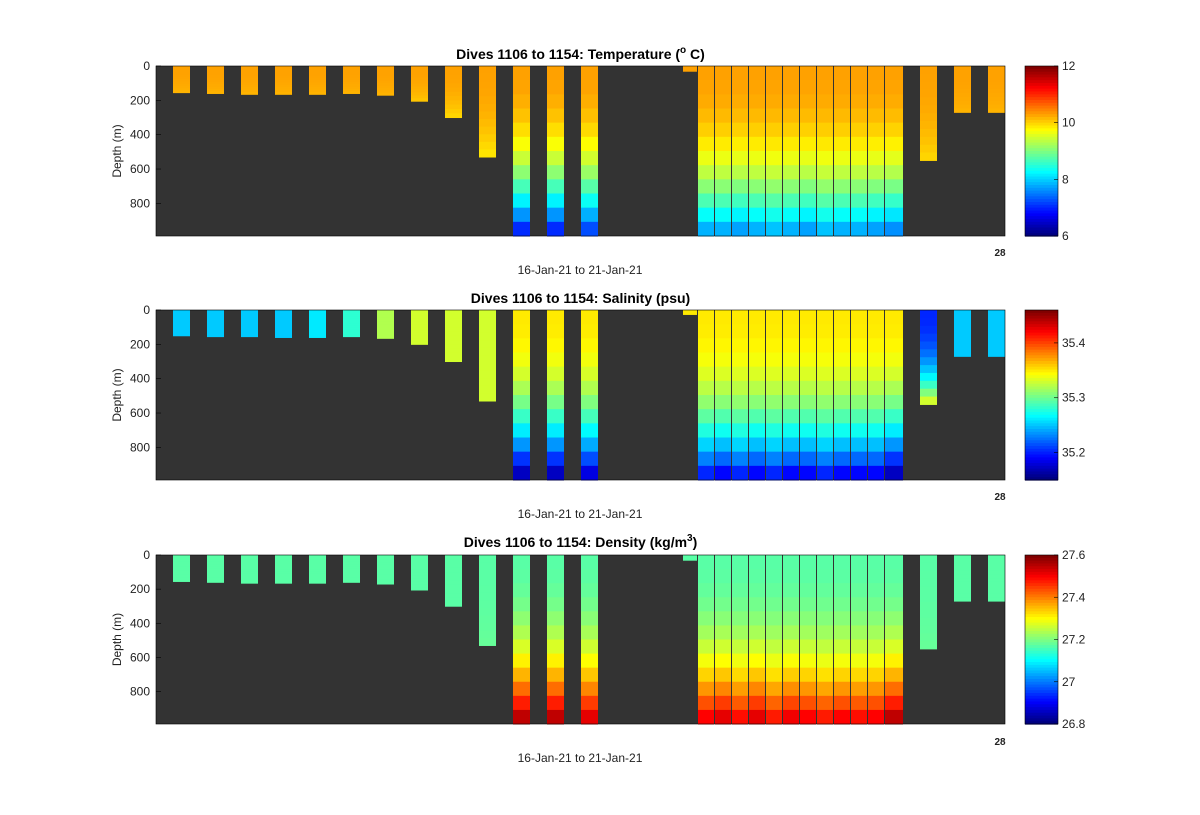  I want to click on y-axis-label: Depth (m), so click(117, 394).